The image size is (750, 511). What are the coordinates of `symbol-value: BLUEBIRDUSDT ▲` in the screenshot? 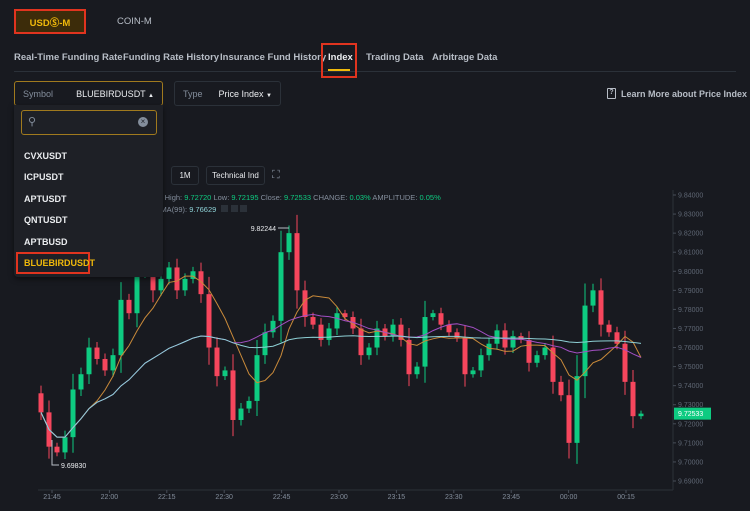 It's located at (115, 93).